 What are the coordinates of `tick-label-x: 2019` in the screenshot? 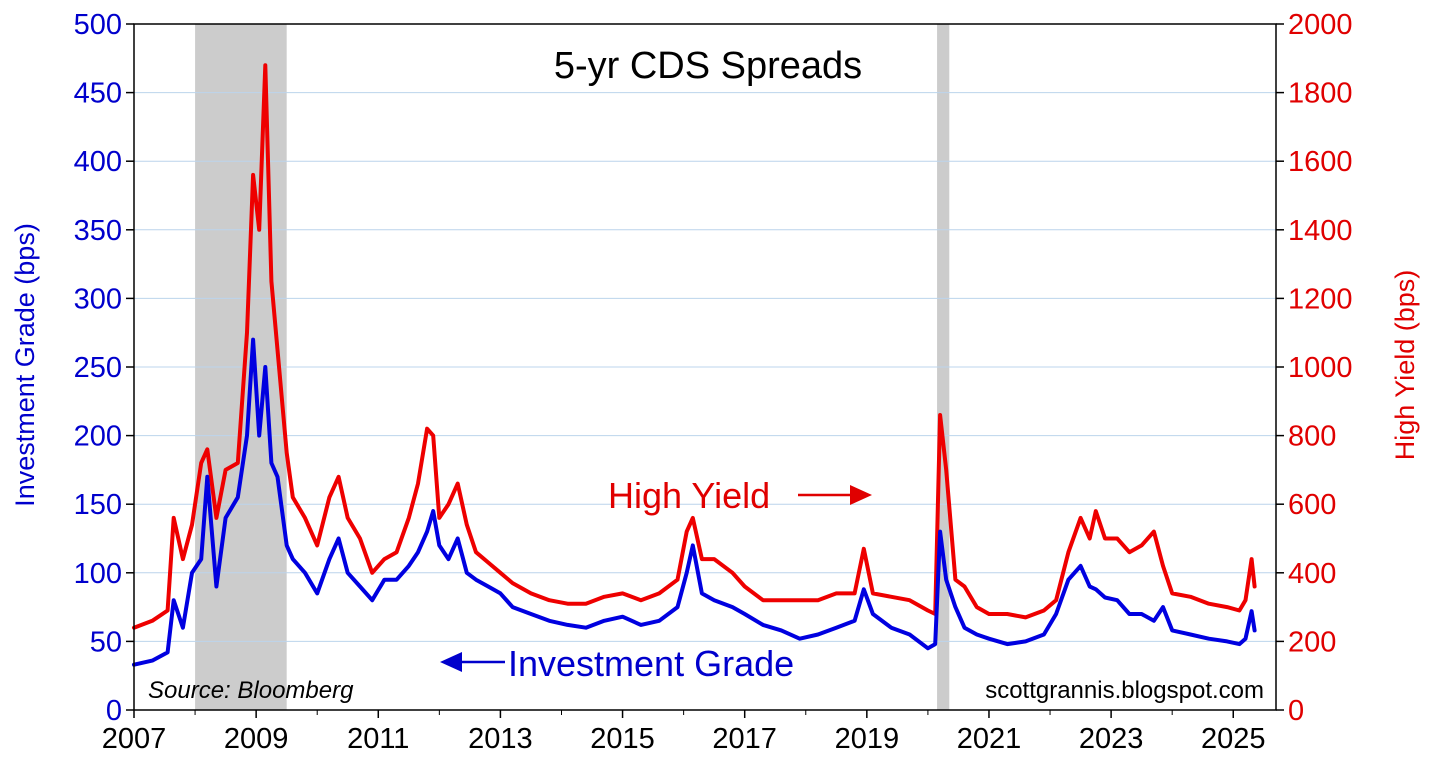 It's located at (867, 739).